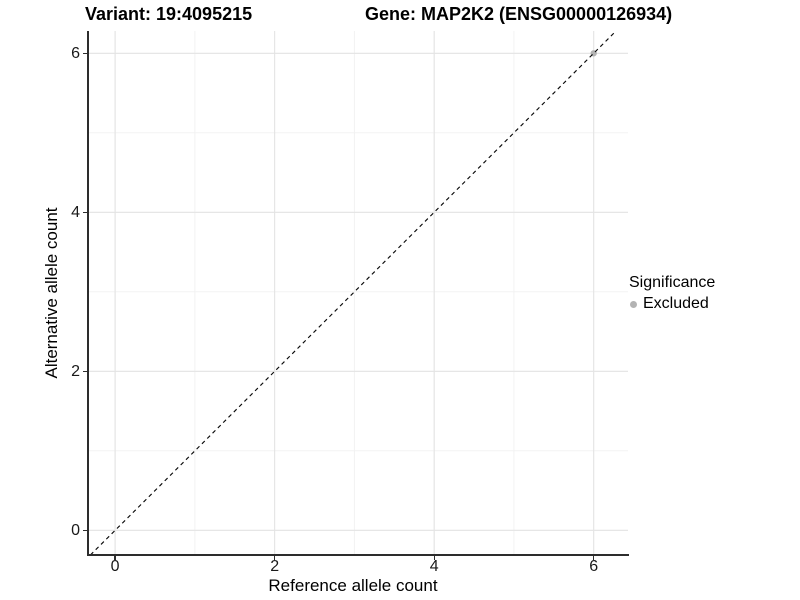  What do you see at coordinates (434, 566) in the screenshot?
I see `x-tick-label: 4` at bounding box center [434, 566].